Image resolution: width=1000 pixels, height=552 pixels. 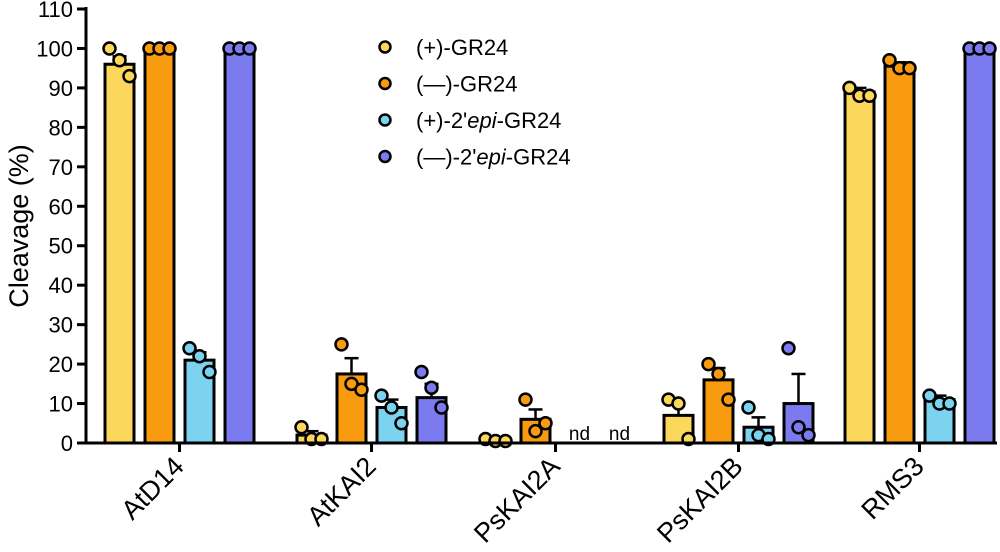 What do you see at coordinates (61, 404) in the screenshot?
I see `y-tick-label: 10` at bounding box center [61, 404].